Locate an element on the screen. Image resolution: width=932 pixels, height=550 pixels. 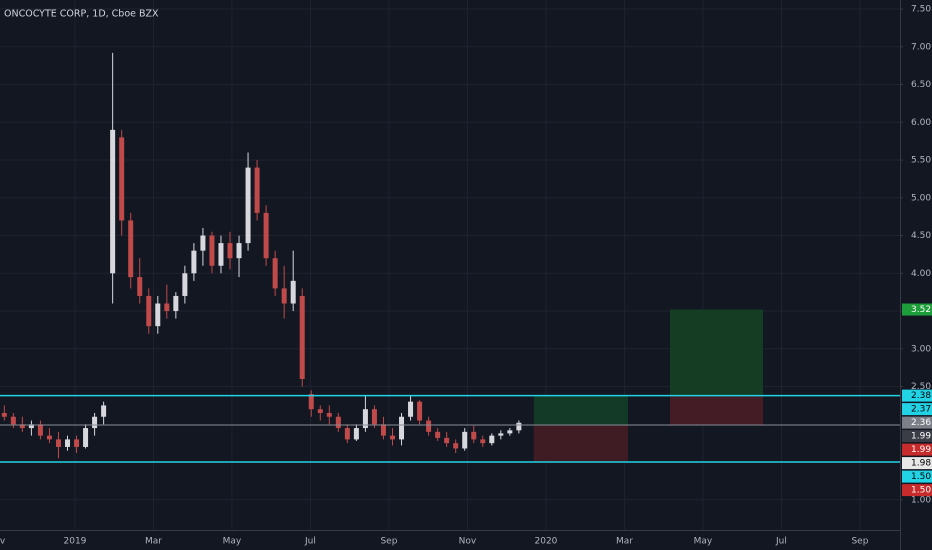
y-tick-label: 3.00 is located at coordinates (921, 349).